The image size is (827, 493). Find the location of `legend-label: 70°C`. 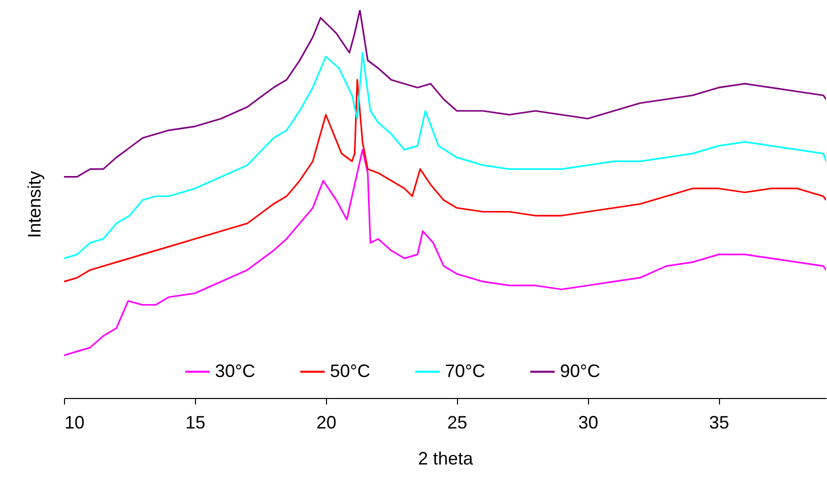

legend-label: 70°C is located at coordinates (465, 370).